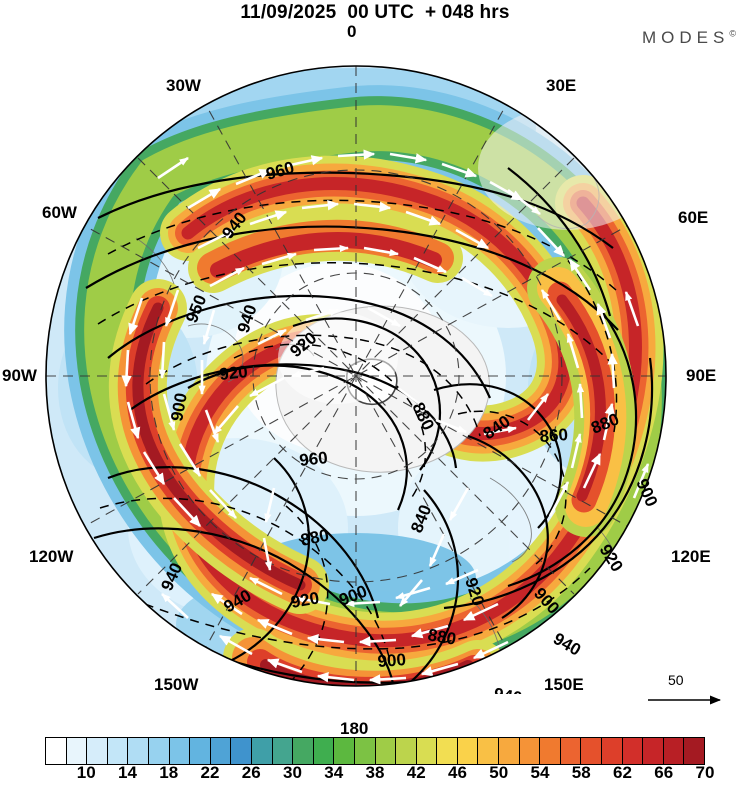  What do you see at coordinates (183, 85) in the screenshot?
I see `lon-label-30w: 30W` at bounding box center [183, 85].